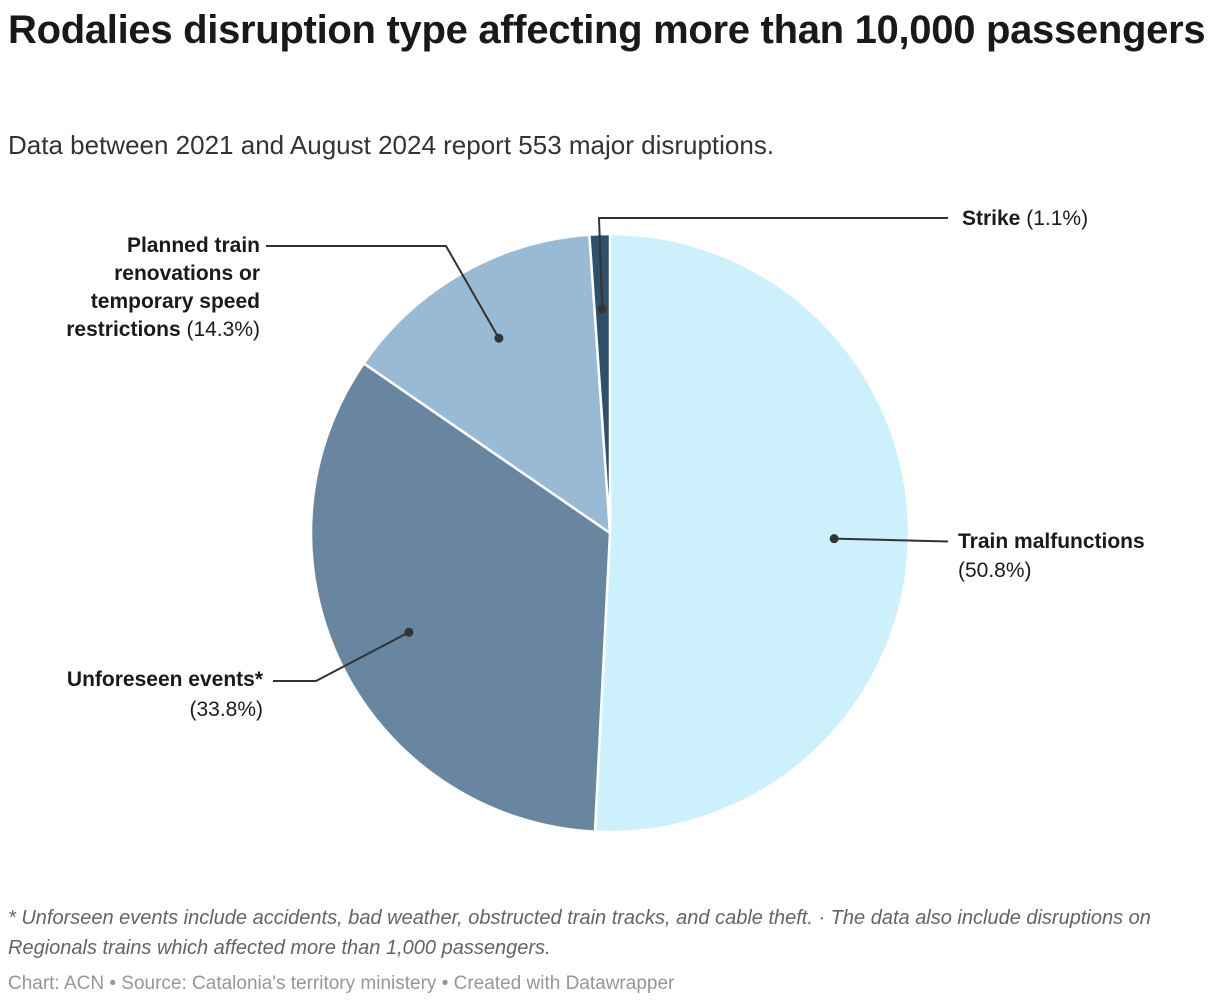  Describe the element at coordinates (499, 338) in the screenshot. I see `leader-dot-planned-train-renovations-or-temporary-speed-restrictions` at that location.